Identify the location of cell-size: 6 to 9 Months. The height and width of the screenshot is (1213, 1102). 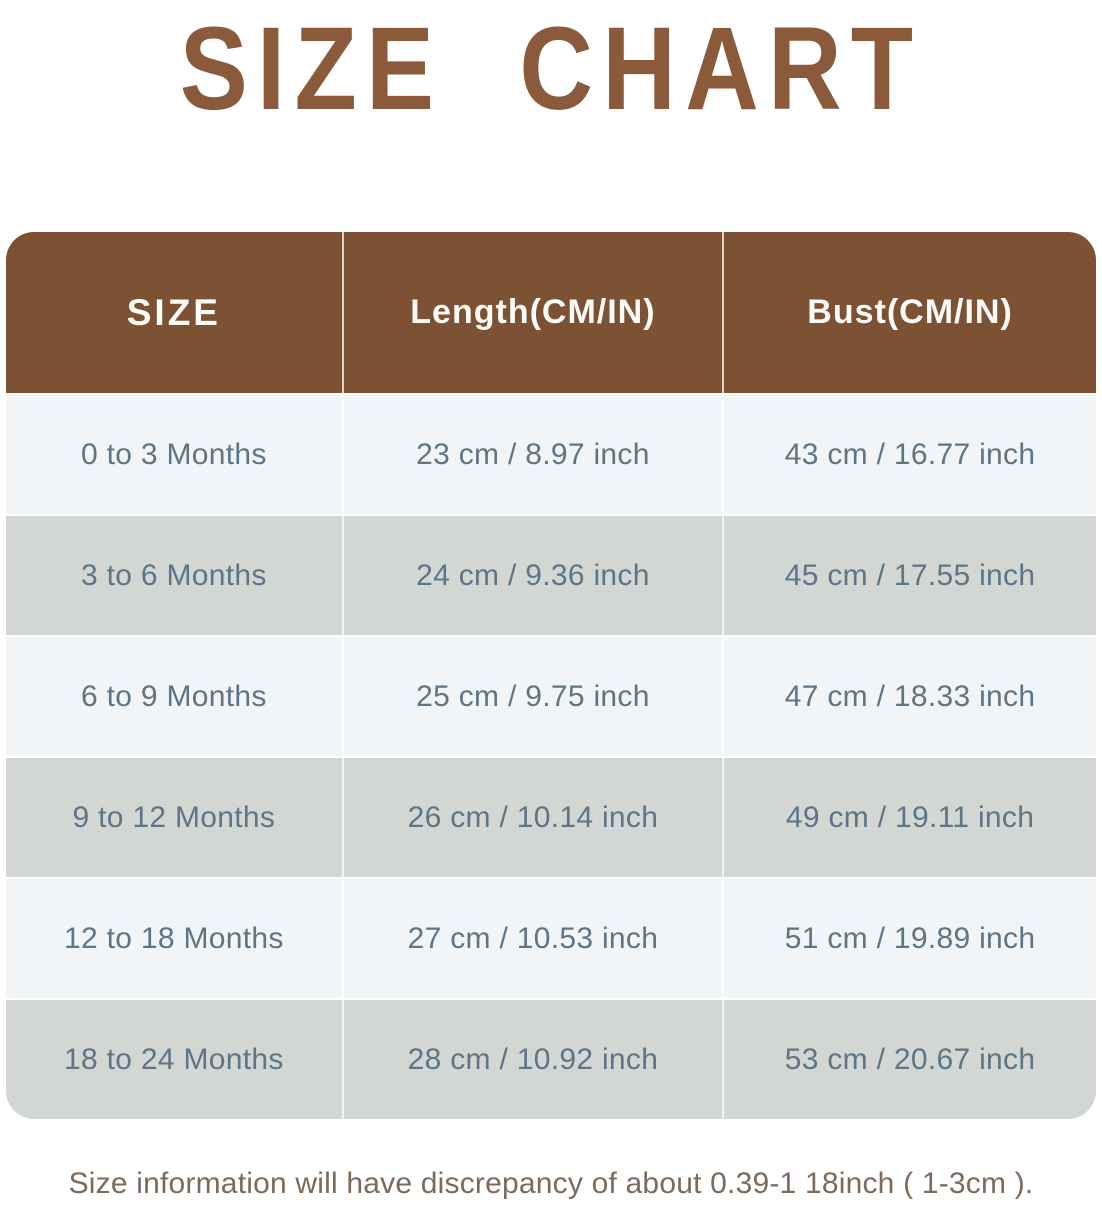
(174, 696).